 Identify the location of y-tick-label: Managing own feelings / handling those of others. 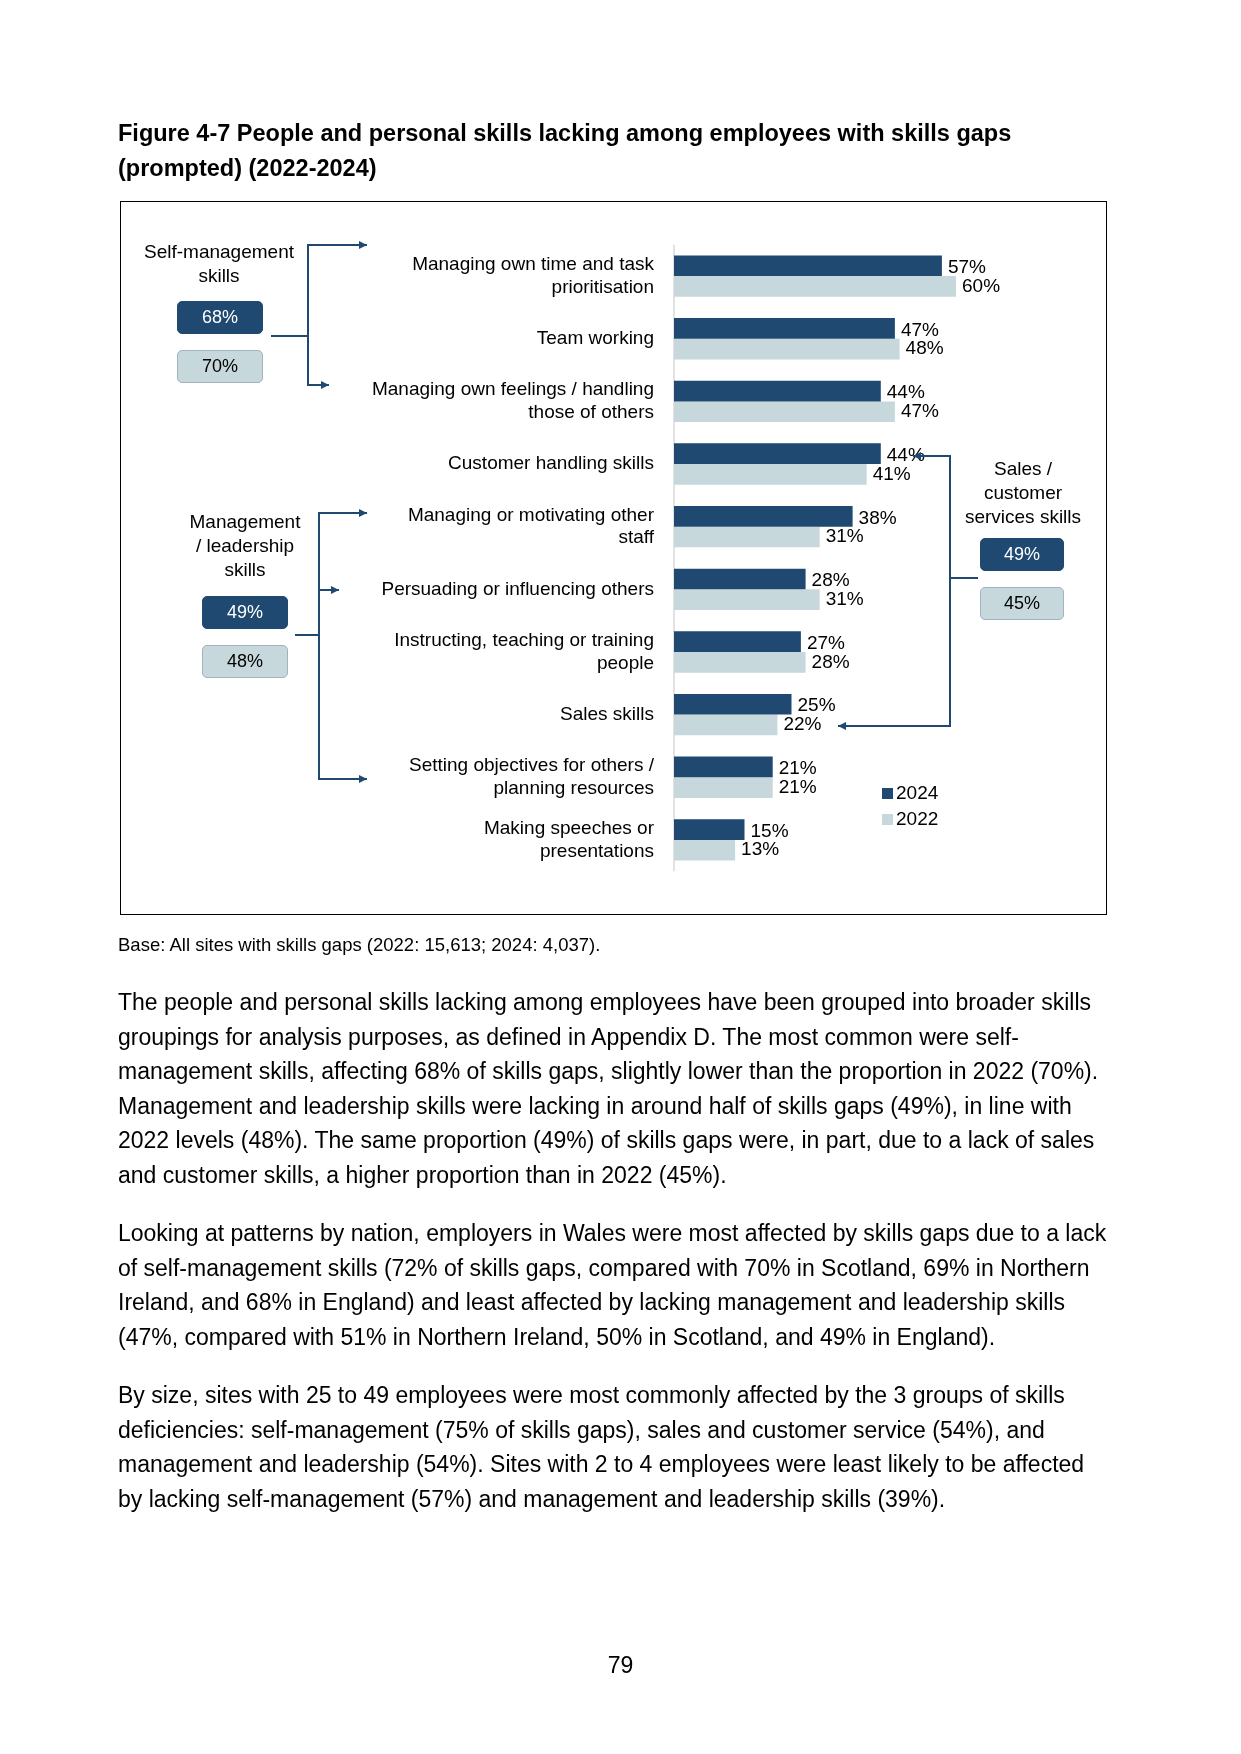
(512, 400).